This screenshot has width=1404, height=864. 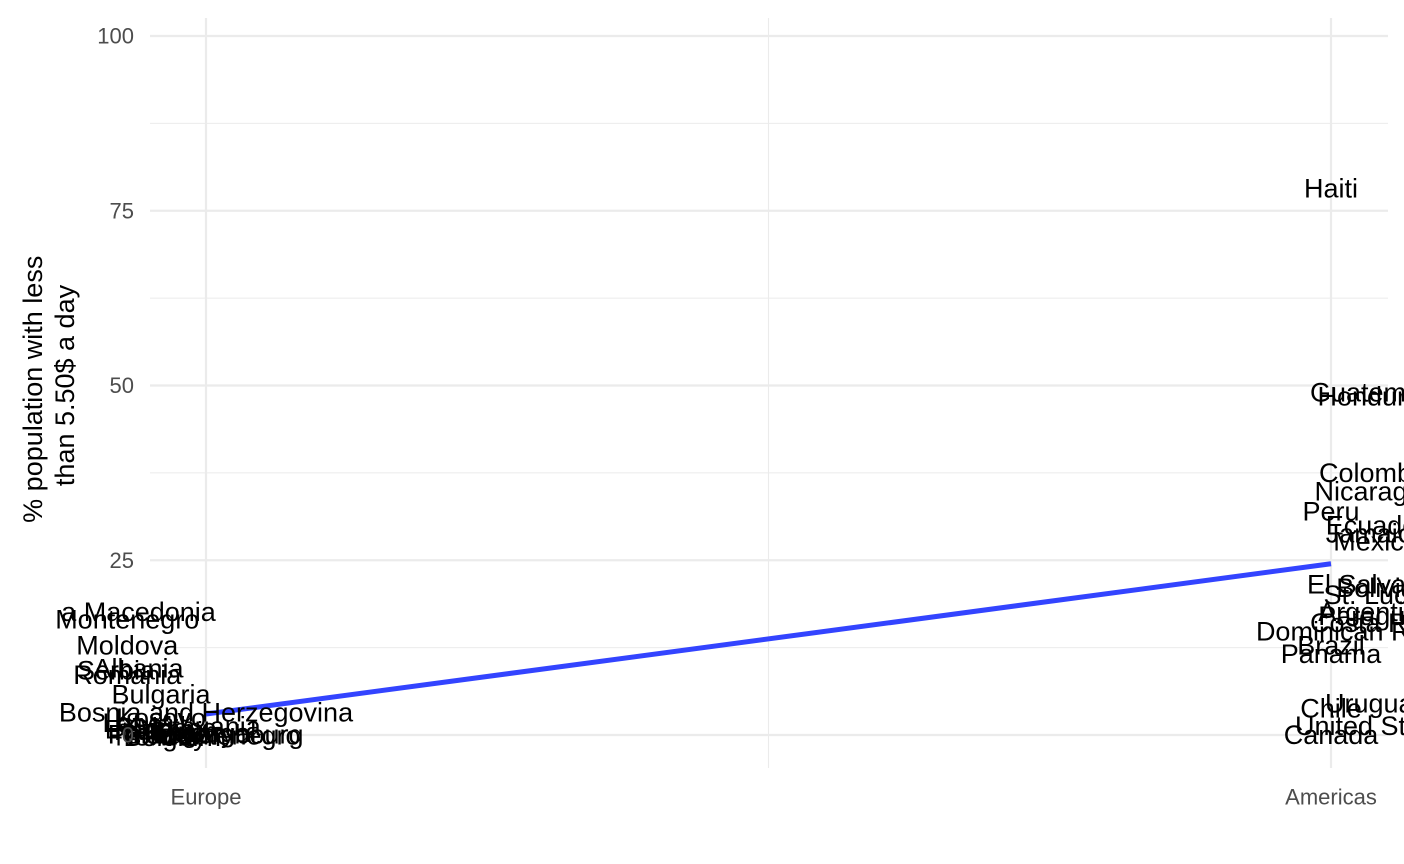 I want to click on point-label: Poland, so click(x=150, y=734).